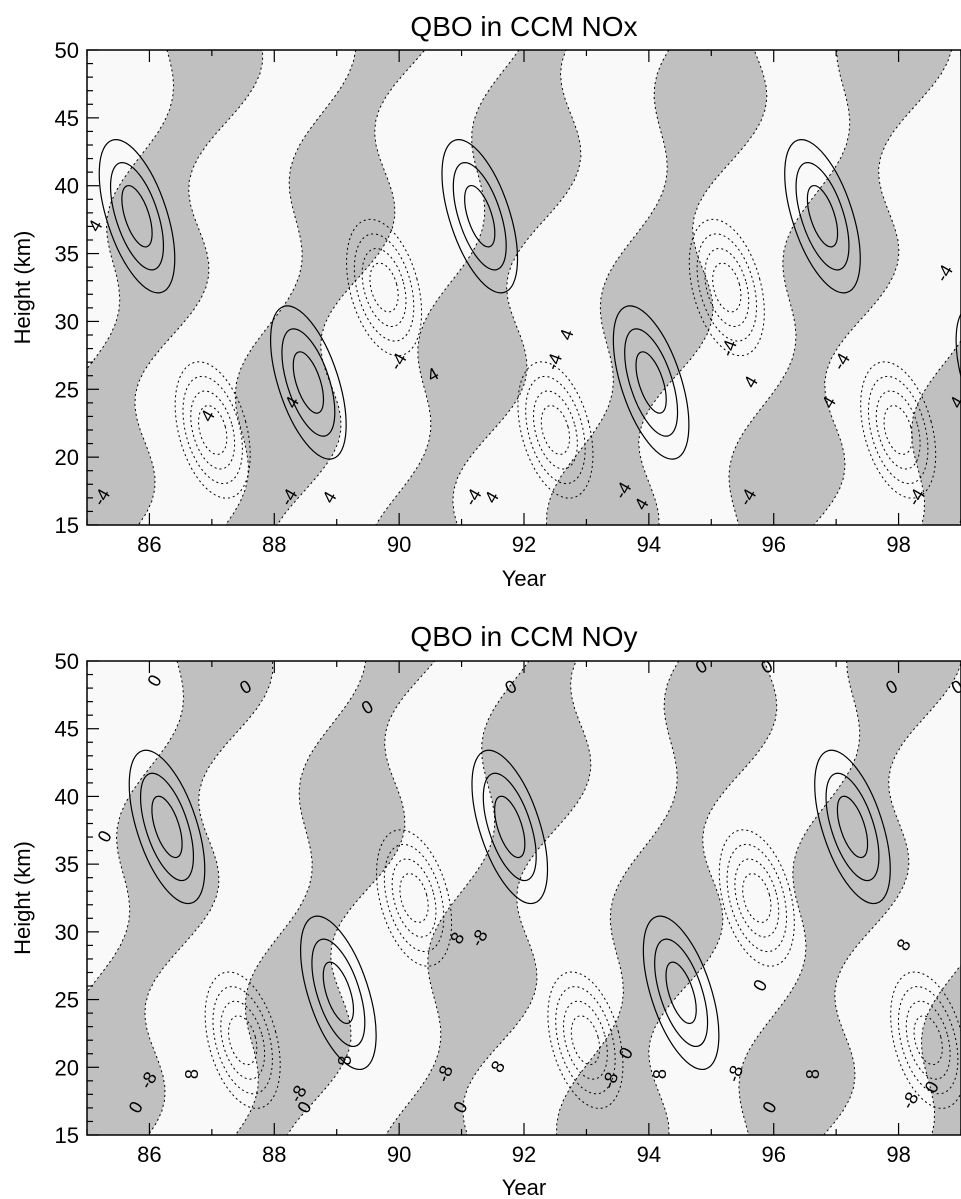 This screenshot has width=961, height=1199. What do you see at coordinates (149, 1154) in the screenshot?
I see `x-tick-label: 86` at bounding box center [149, 1154].